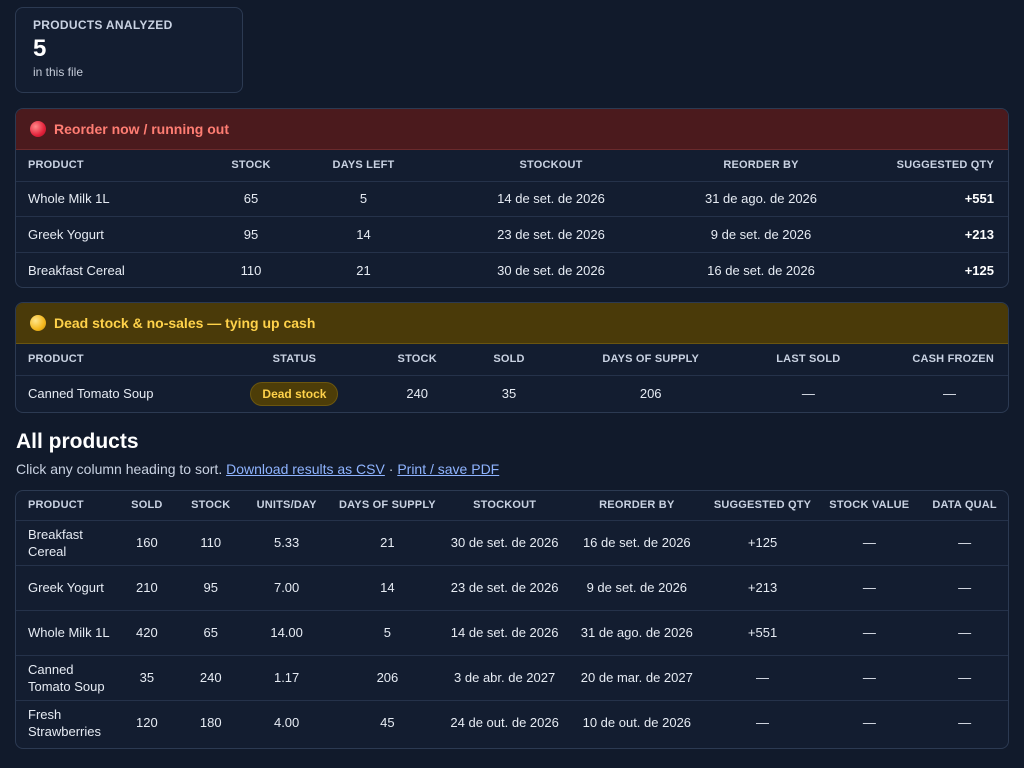 Image resolution: width=1024 pixels, height=768 pixels. I want to click on cell-days-of-supply: 5, so click(387, 632).